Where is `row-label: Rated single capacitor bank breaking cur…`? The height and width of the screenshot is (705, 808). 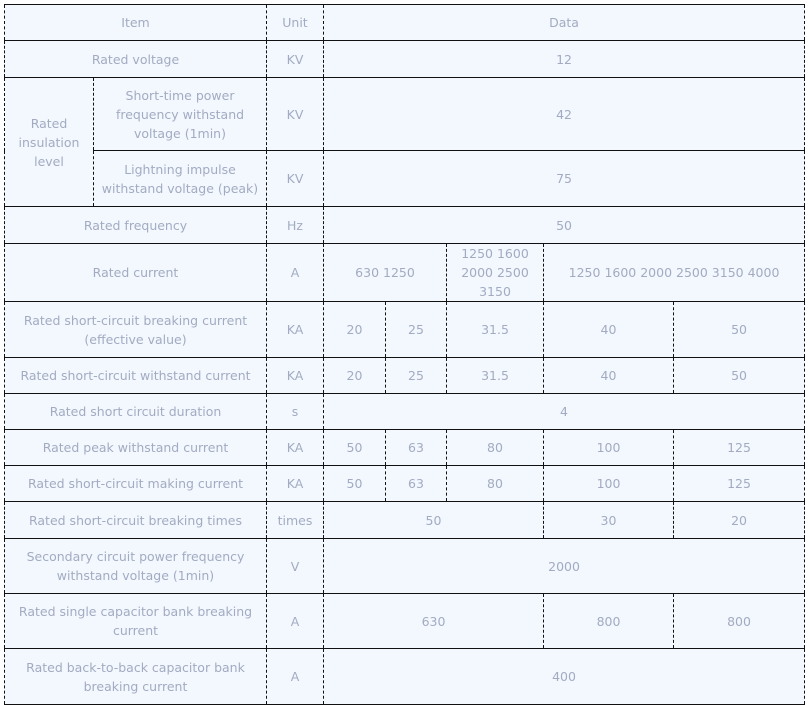 row-label: Rated single capacitor bank breaking cur… is located at coordinates (135, 621).